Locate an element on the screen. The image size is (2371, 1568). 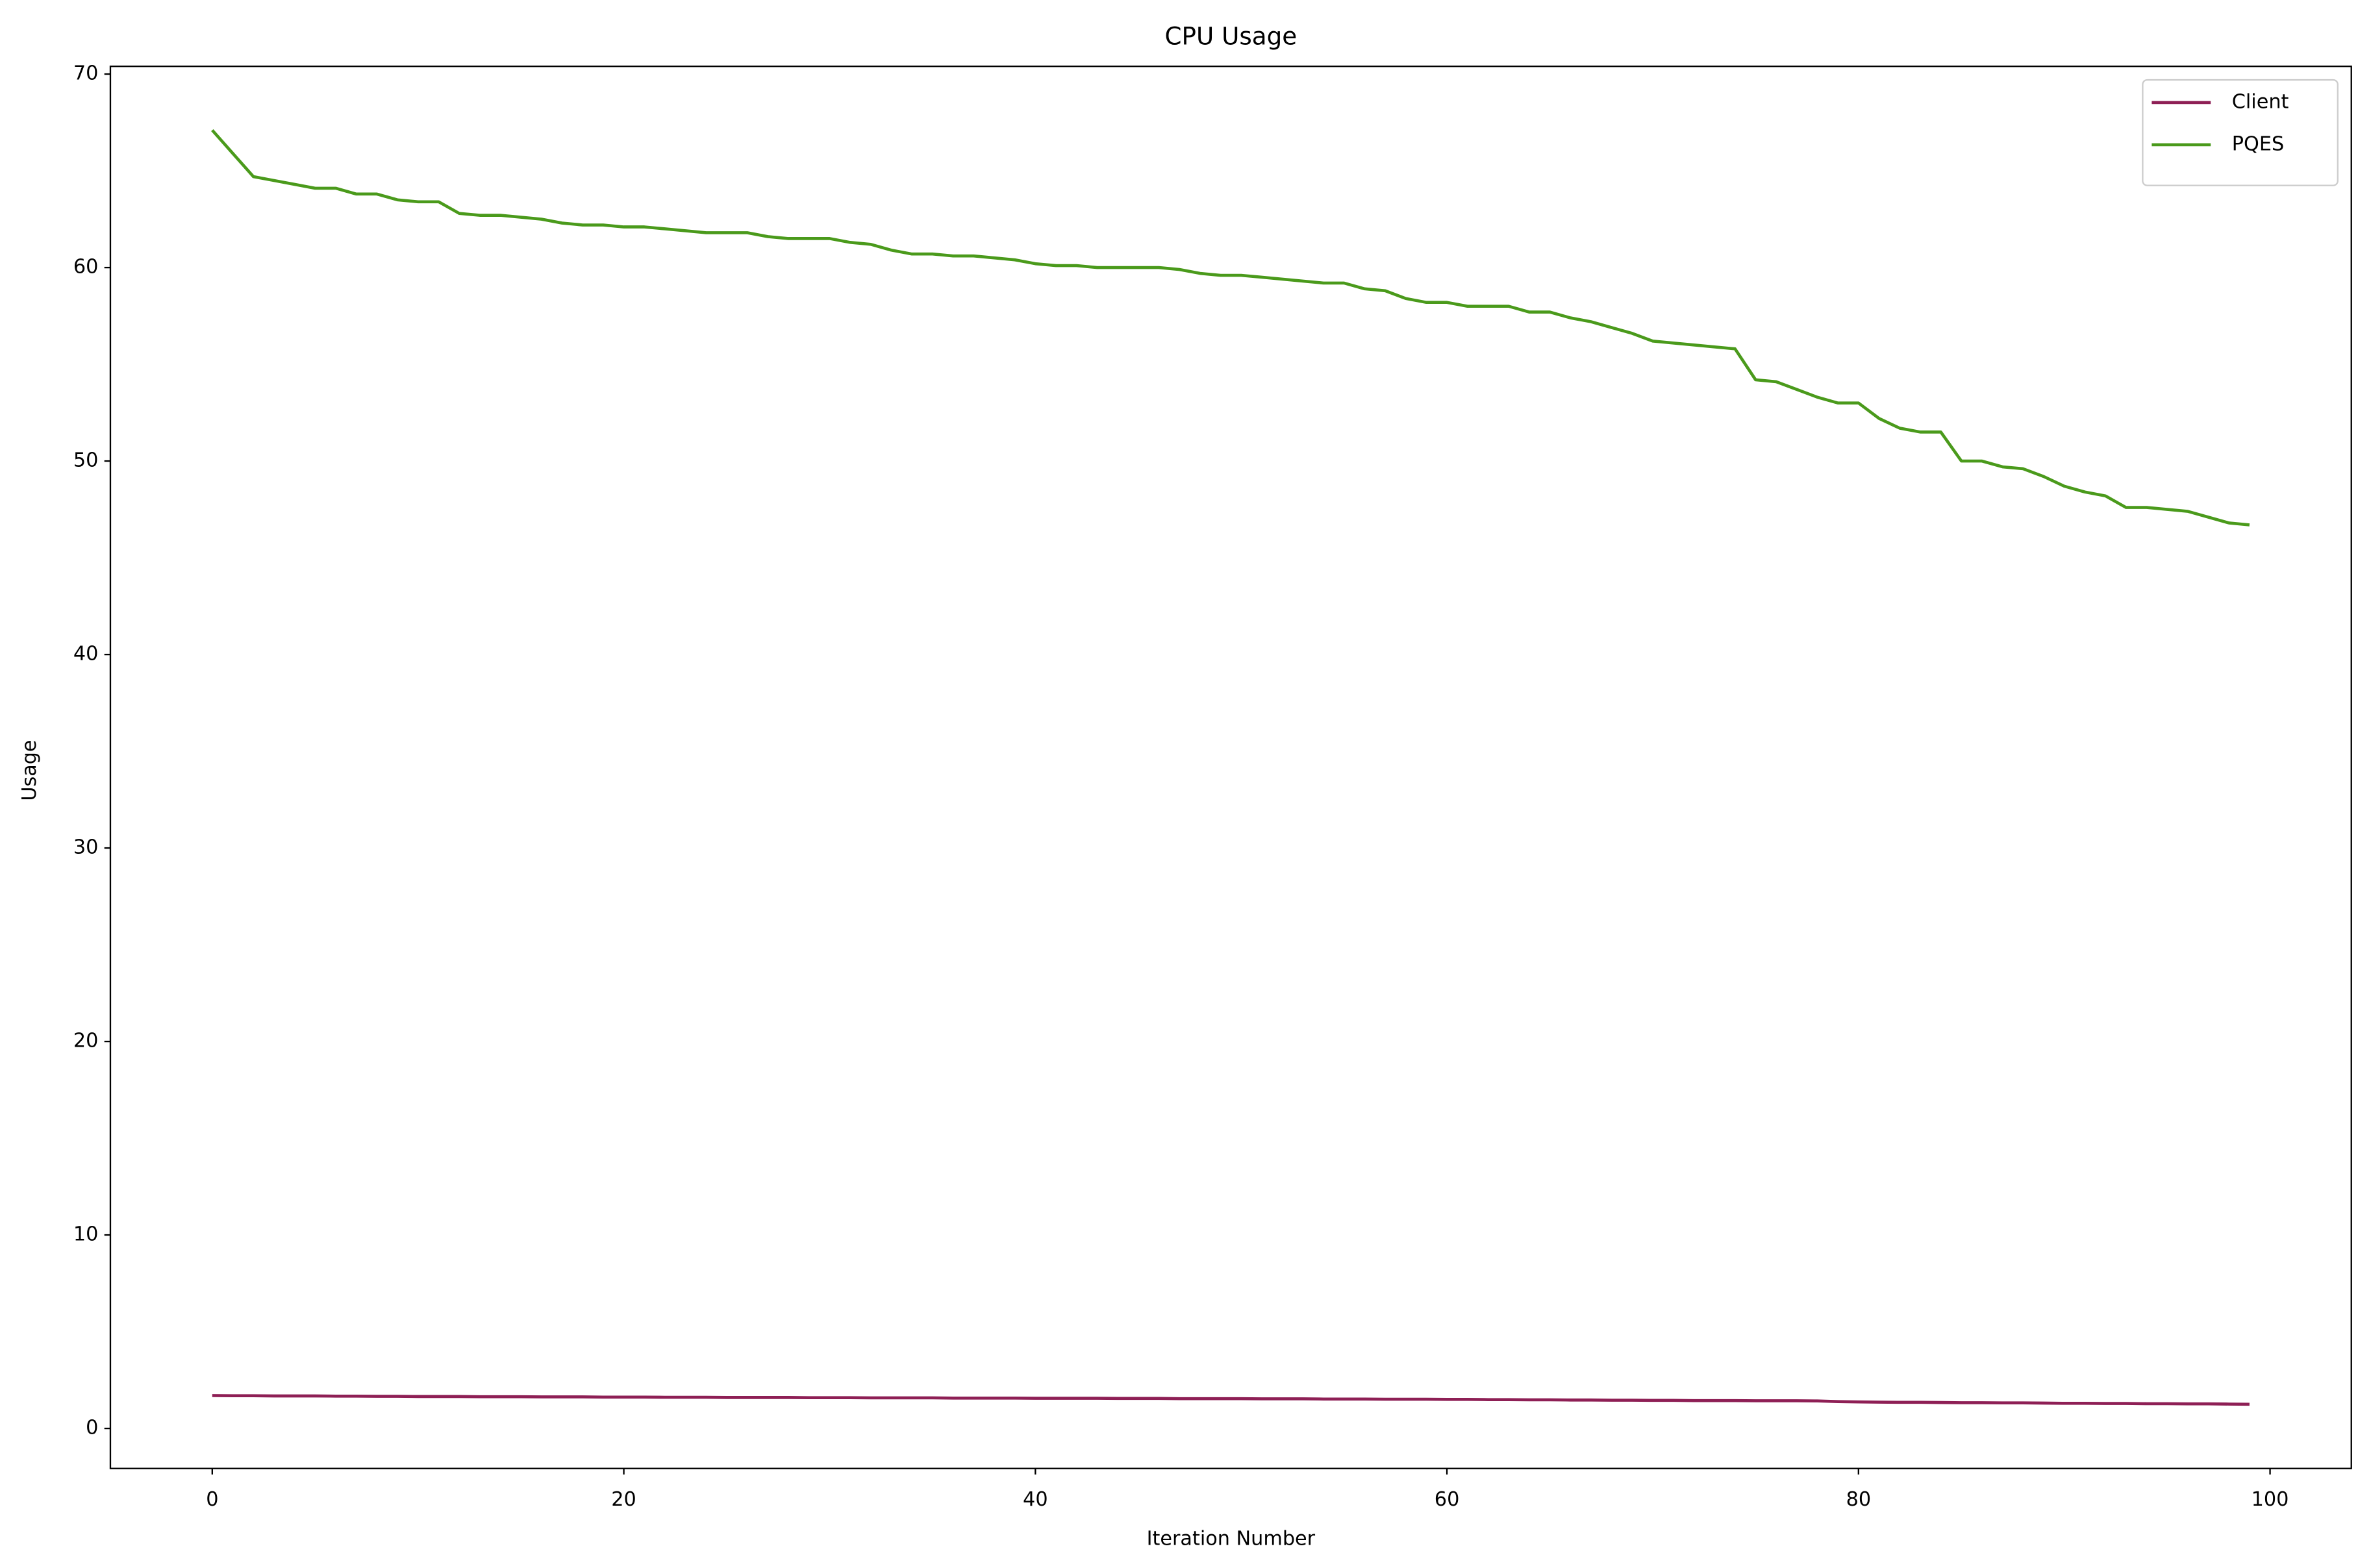
y-tick-label: 0 is located at coordinates (92, 1428).